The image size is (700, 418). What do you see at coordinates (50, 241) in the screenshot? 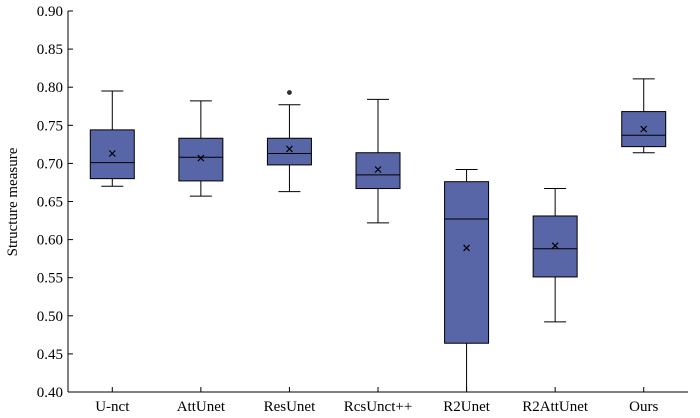
I see `y-tick-label: 0.60` at bounding box center [50, 241].